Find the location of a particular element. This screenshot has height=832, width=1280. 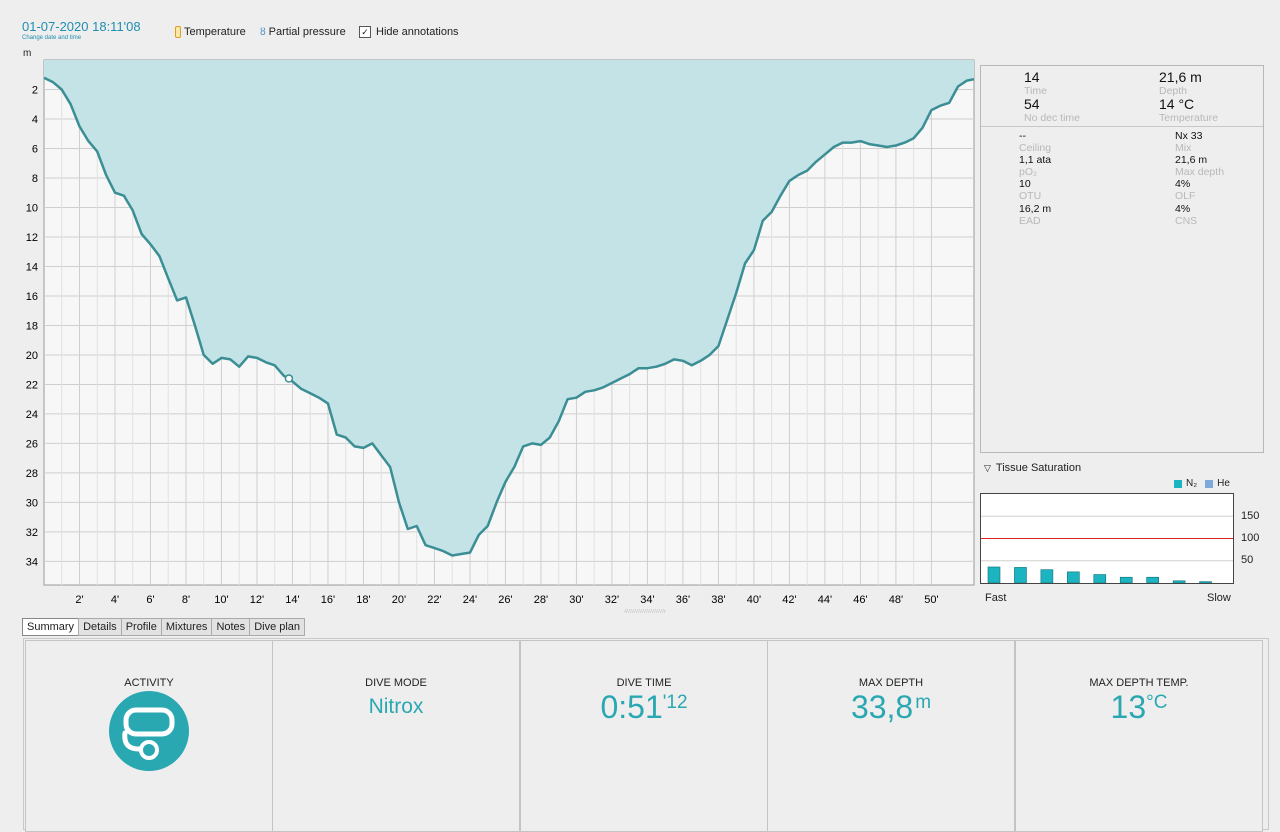

y-tick-label: 8 is located at coordinates (35, 179).